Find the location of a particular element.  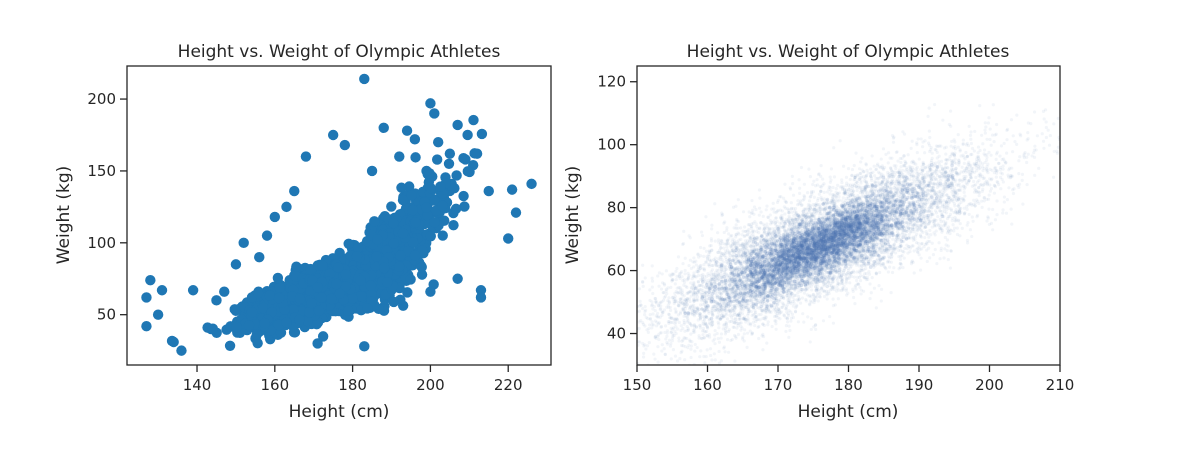

chart-title-right: Height vs. Weight of Olympic Athletes is located at coordinates (848, 52).